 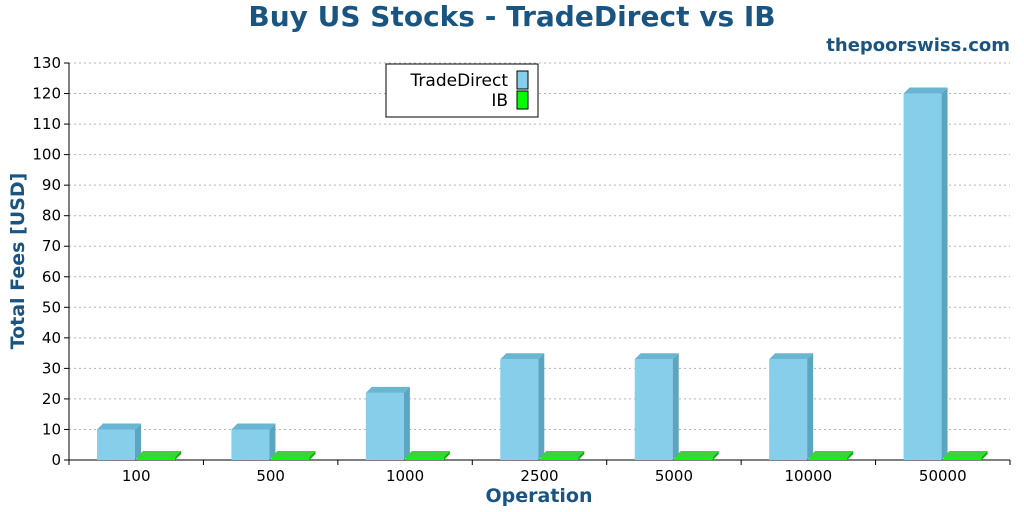 I want to click on y-tick-label: 130, so click(x=46, y=63).